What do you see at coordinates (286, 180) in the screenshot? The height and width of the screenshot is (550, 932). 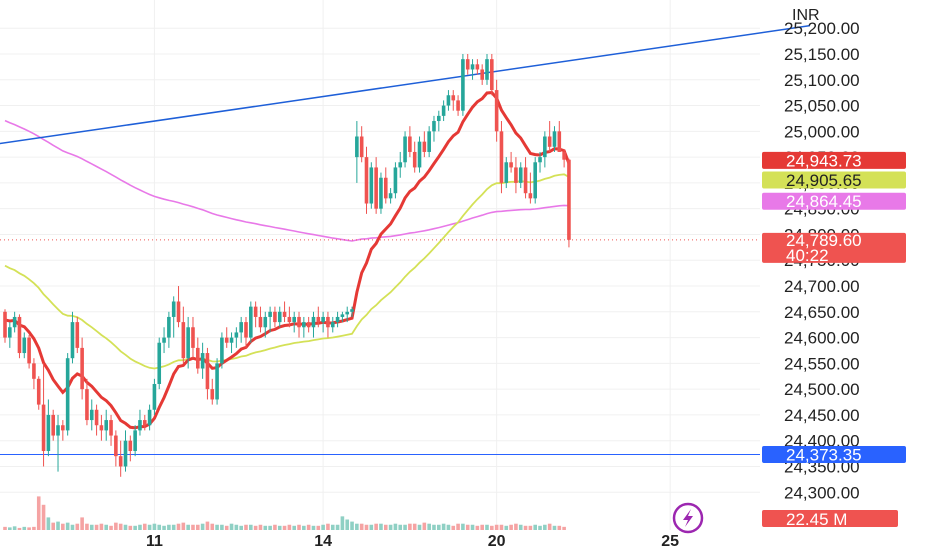 I see `ema-slow-line` at bounding box center [286, 180].